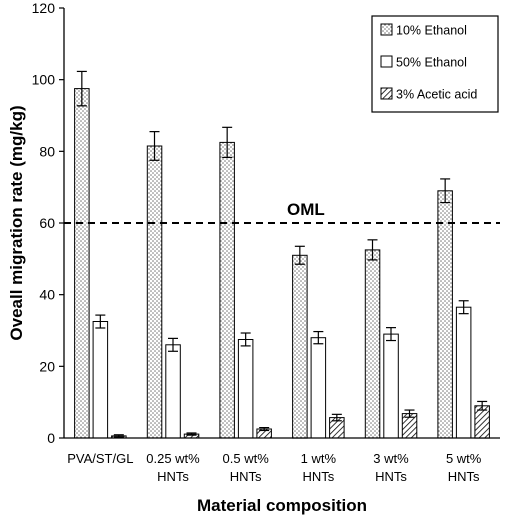  I want to click on y-tick-label: 100, so click(44, 80).